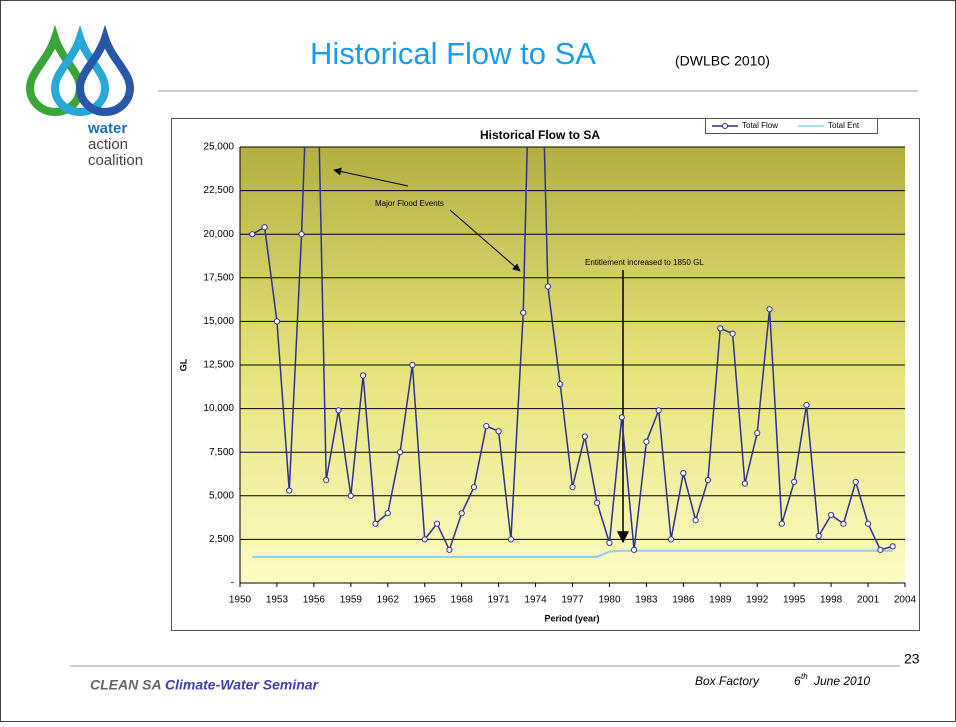 Image resolution: width=956 pixels, height=727 pixels. What do you see at coordinates (242, 685) in the screenshot?
I see `footer-event: Climate-Water Seminar` at bounding box center [242, 685].